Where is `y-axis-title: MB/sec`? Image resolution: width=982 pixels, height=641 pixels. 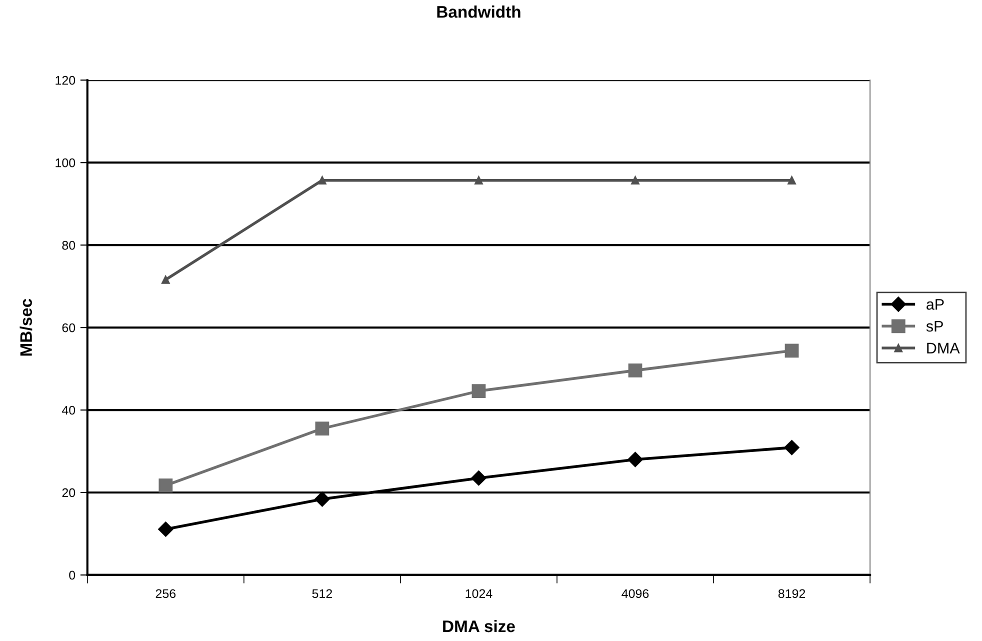 y-axis-title: MB/sec is located at coordinates (26, 327).